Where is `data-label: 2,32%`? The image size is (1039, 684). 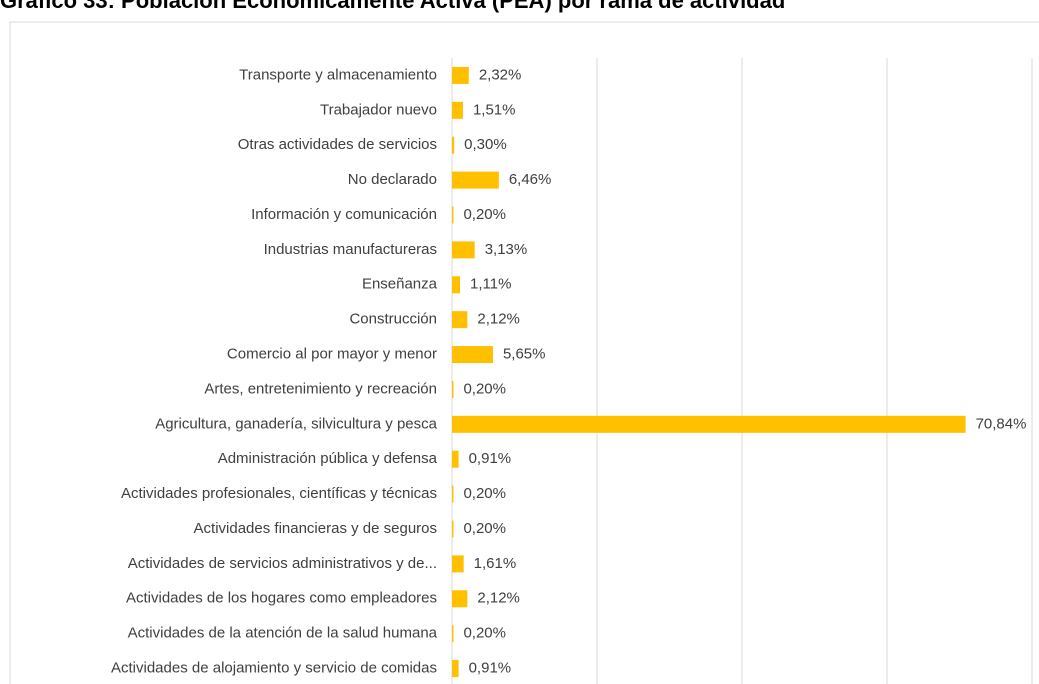 data-label: 2,32% is located at coordinates (500, 74).